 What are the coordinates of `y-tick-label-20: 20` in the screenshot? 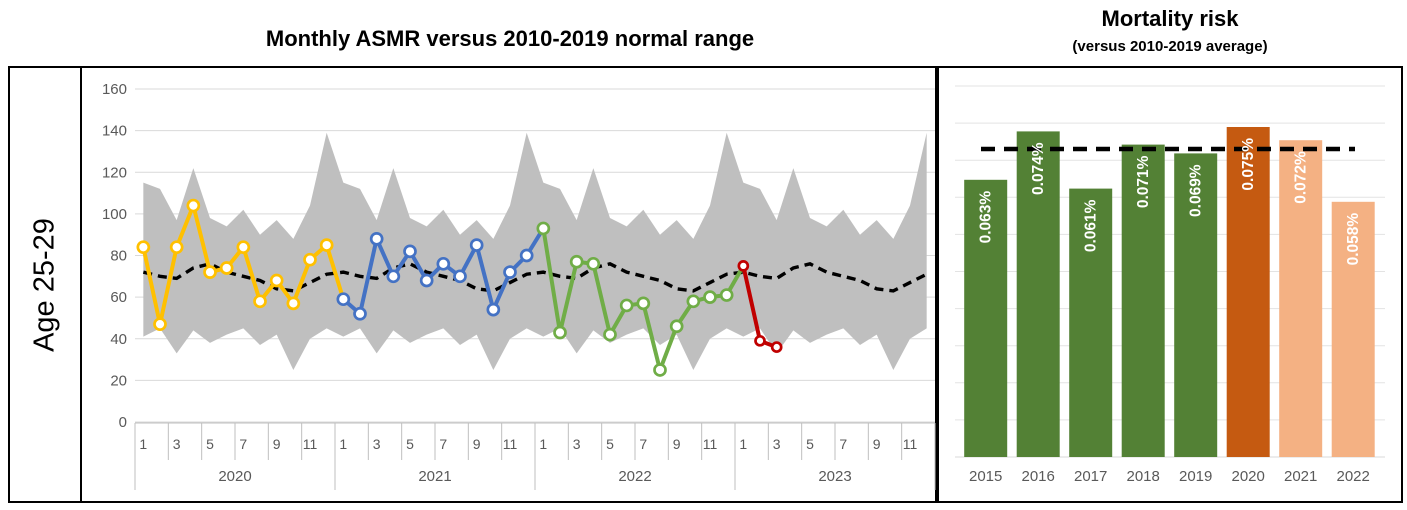 It's located at (118, 380).